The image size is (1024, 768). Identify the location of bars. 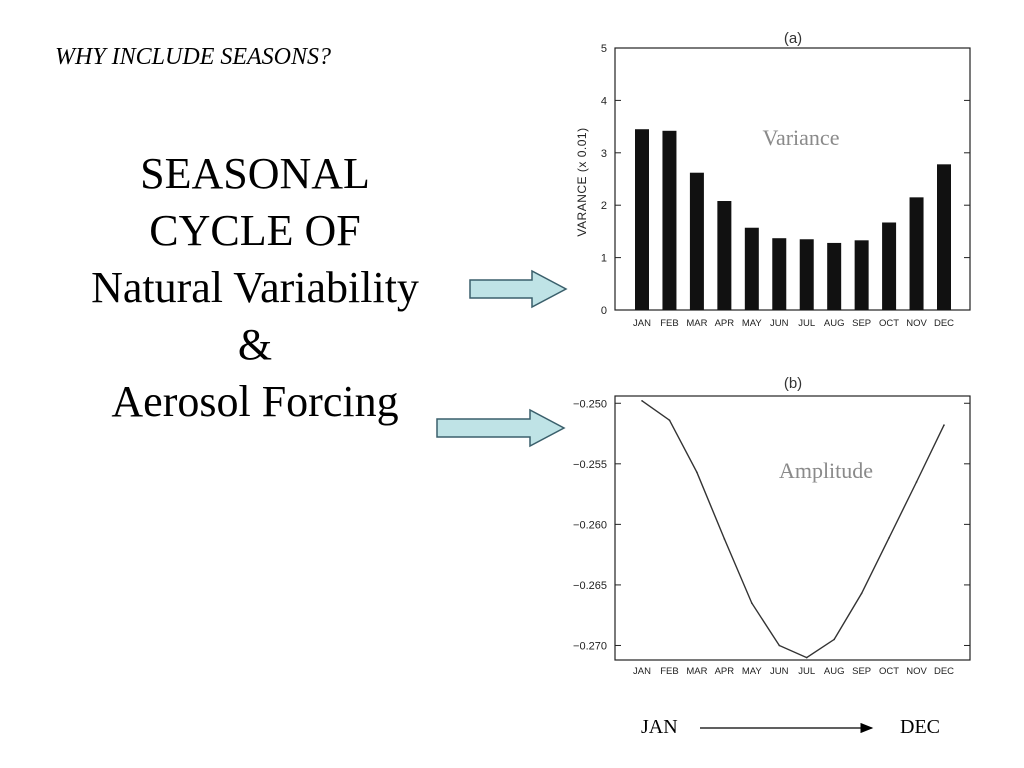
(793, 219).